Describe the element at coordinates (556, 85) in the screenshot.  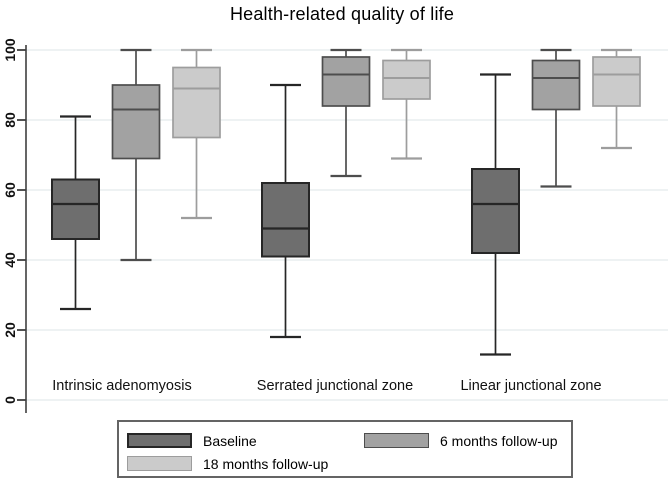
I see `box-g3-s2-iqr` at that location.